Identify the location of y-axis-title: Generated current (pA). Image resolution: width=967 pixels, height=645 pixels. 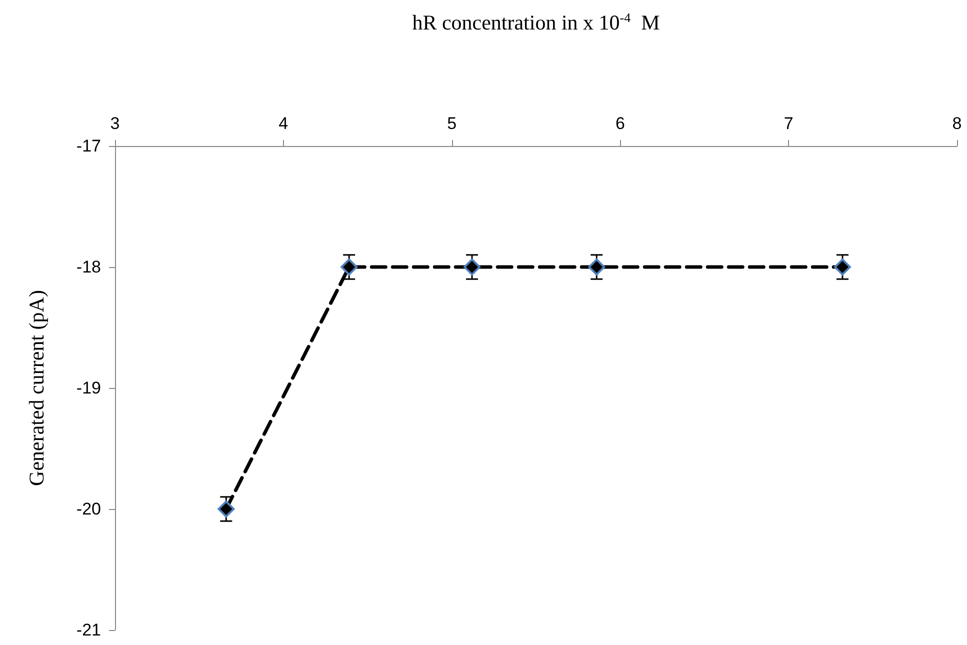
(36, 388).